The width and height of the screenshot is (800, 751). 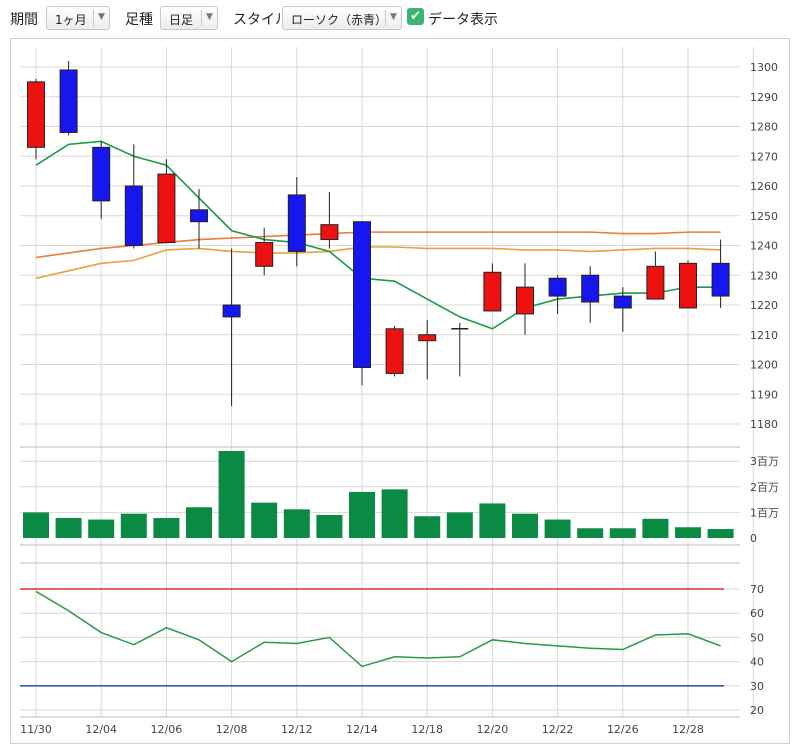 What do you see at coordinates (378, 494) in the screenshot?
I see `volume-bars` at bounding box center [378, 494].